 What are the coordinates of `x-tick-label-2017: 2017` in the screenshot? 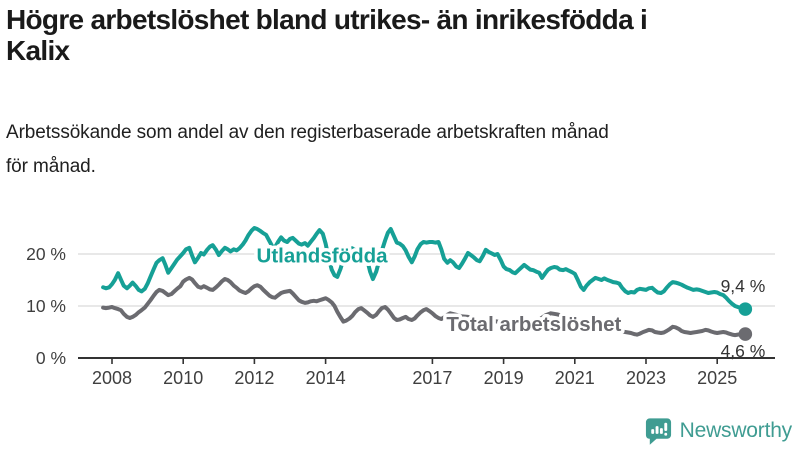 It's located at (432, 378).